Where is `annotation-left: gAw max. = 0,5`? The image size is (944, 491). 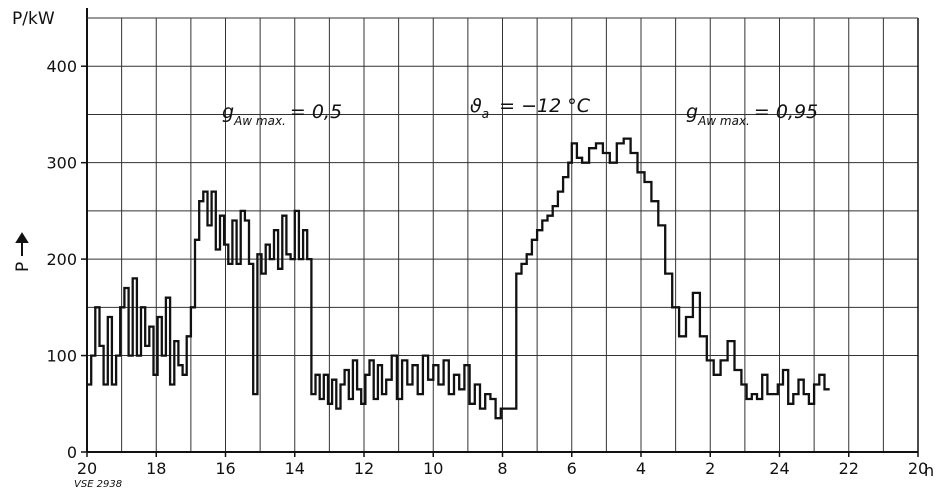
annotation-left: gAw max. = 0,5 is located at coordinates (282, 114).